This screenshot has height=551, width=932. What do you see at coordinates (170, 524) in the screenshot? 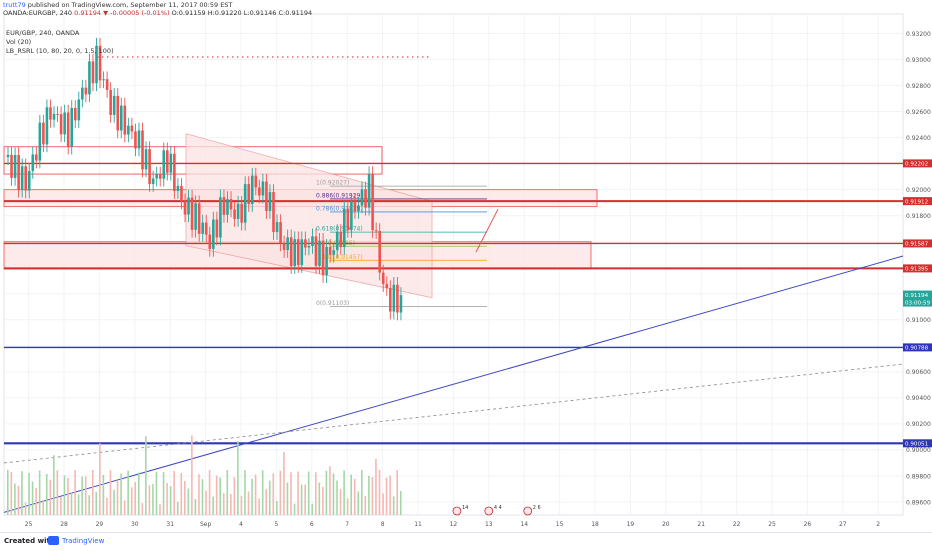
I see `x-tick-label: 31` at bounding box center [170, 524].